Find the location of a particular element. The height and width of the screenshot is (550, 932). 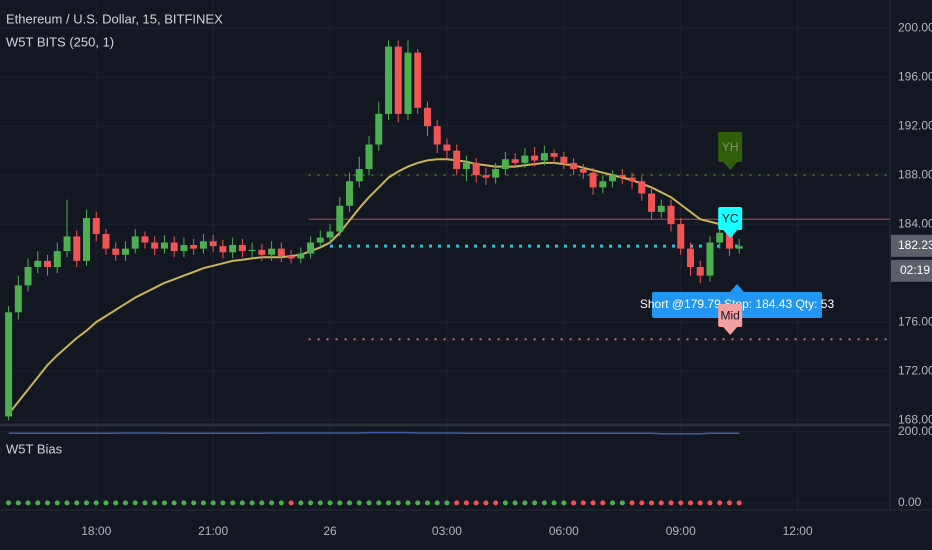

last-price-label: 182.23 is located at coordinates (915, 245).